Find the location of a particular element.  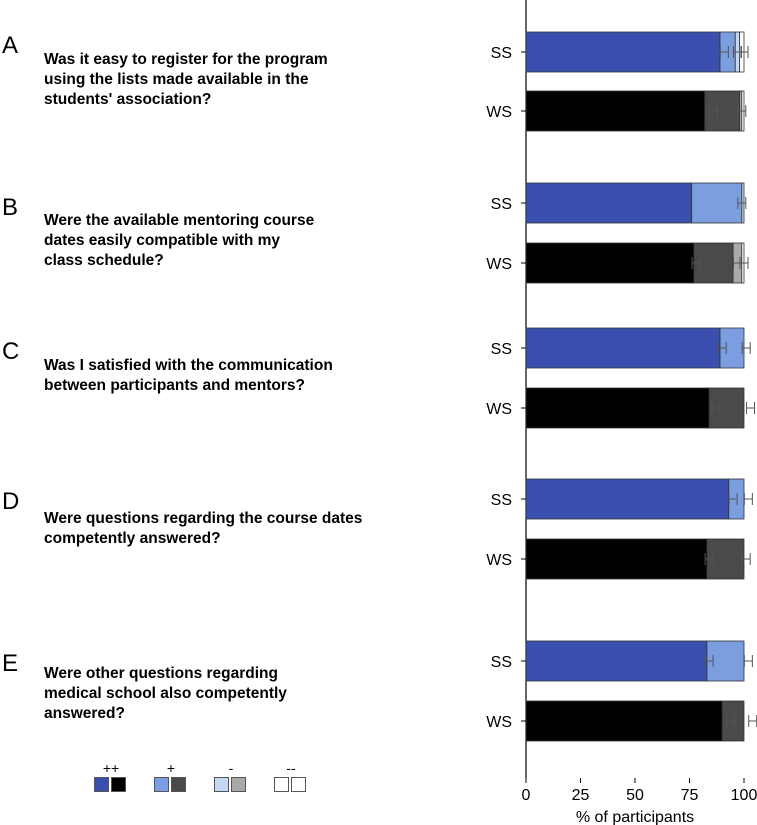

legend-symbol: ++ is located at coordinates (111, 768).